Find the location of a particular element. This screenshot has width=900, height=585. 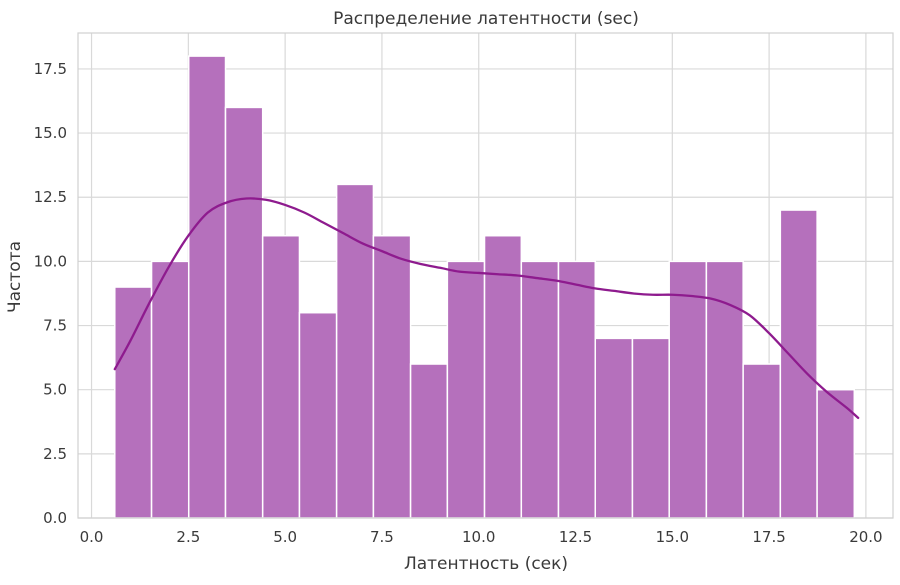

x-tick-label: 12.5 is located at coordinates (575, 537).